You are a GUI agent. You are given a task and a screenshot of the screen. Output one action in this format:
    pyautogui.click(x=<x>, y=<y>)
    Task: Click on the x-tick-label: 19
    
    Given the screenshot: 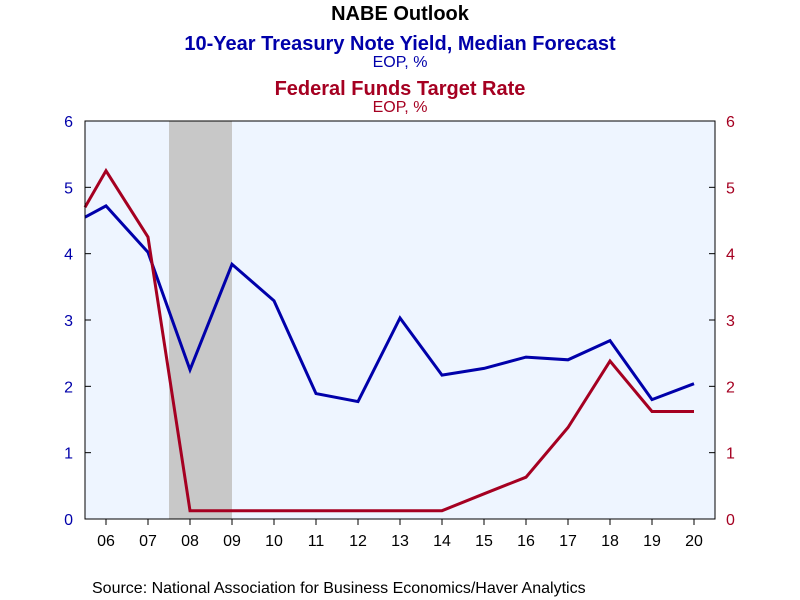 What is the action you would take?
    pyautogui.click(x=652, y=541)
    